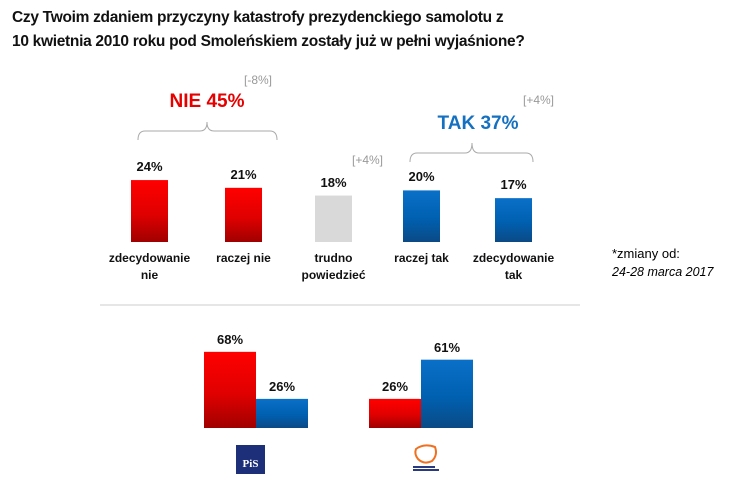  I want to click on bar-value-label: 24%, so click(149, 167).